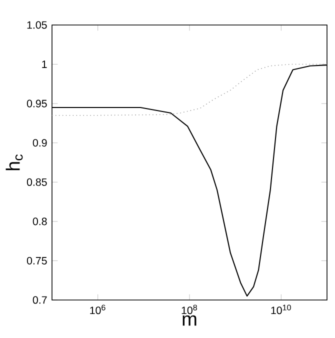 The width and height of the screenshot is (335, 338). Describe the element at coordinates (39, 222) in the screenshot. I see `y-tick-label: 0.8` at that location.